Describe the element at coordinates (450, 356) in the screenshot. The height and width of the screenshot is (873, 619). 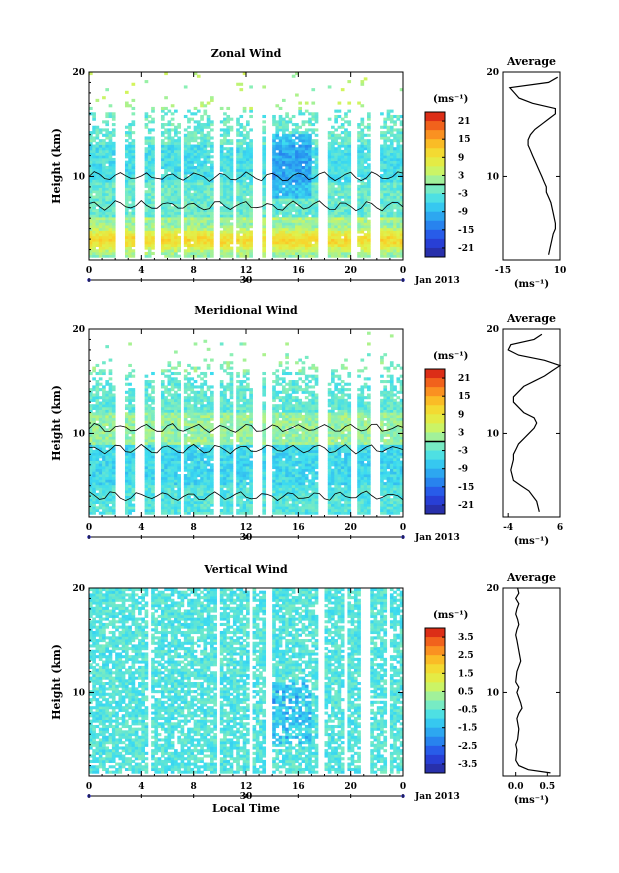
I see `colorbar-unit-label: (ms⁻¹)` at that location.